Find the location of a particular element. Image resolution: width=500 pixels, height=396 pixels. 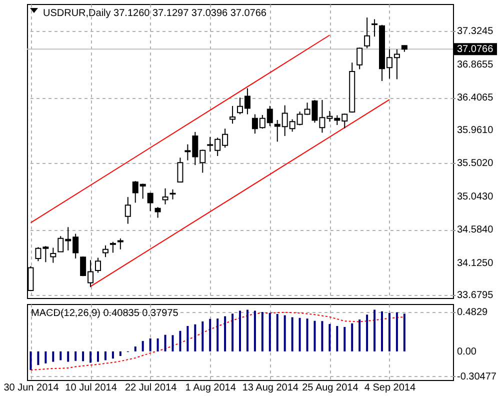

y-tick-label: 36.4065 is located at coordinates (475, 98).